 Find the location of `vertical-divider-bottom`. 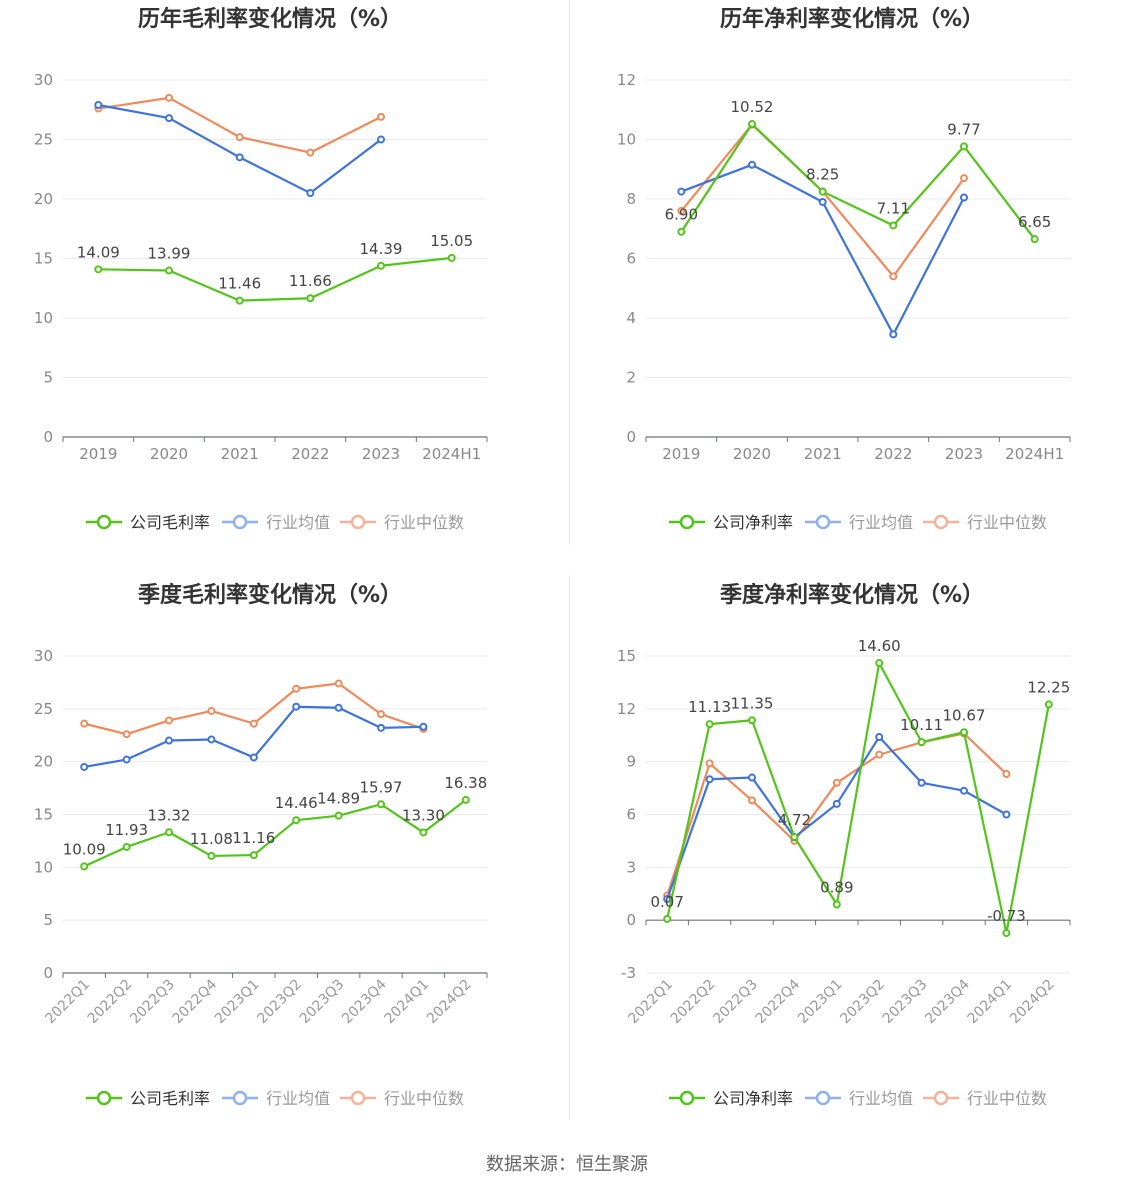

vertical-divider-bottom is located at coordinates (569, 847).